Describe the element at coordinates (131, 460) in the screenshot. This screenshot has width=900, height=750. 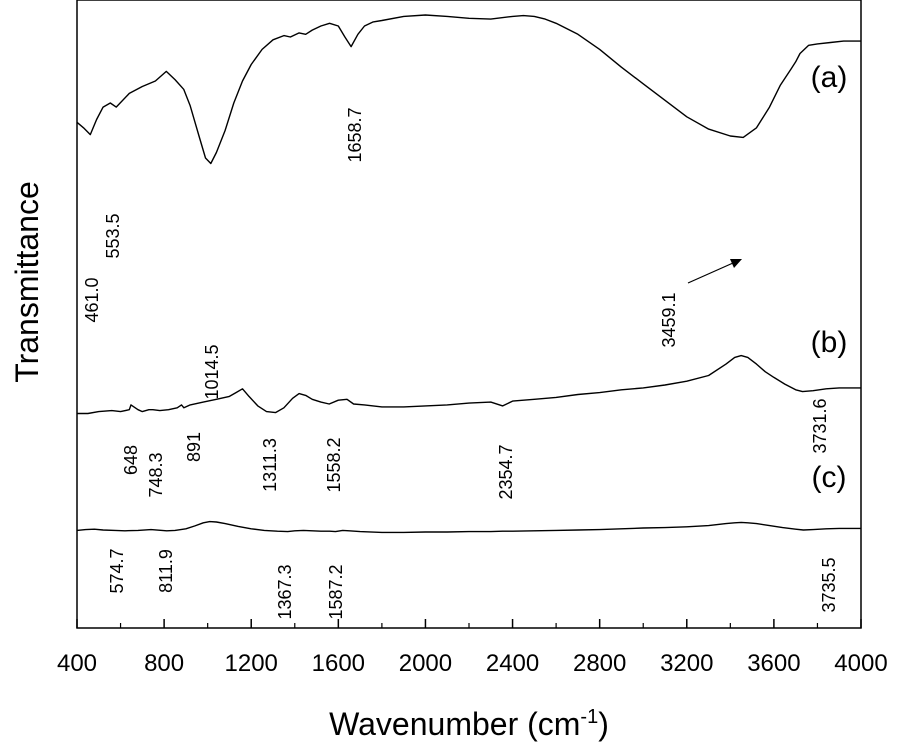
I see `peak-label: 648` at that location.